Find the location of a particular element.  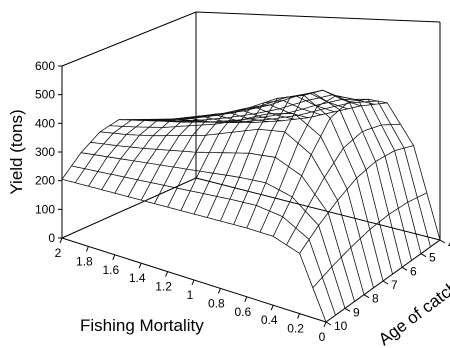

y-axis-label: Age of catch is located at coordinates (412, 312).